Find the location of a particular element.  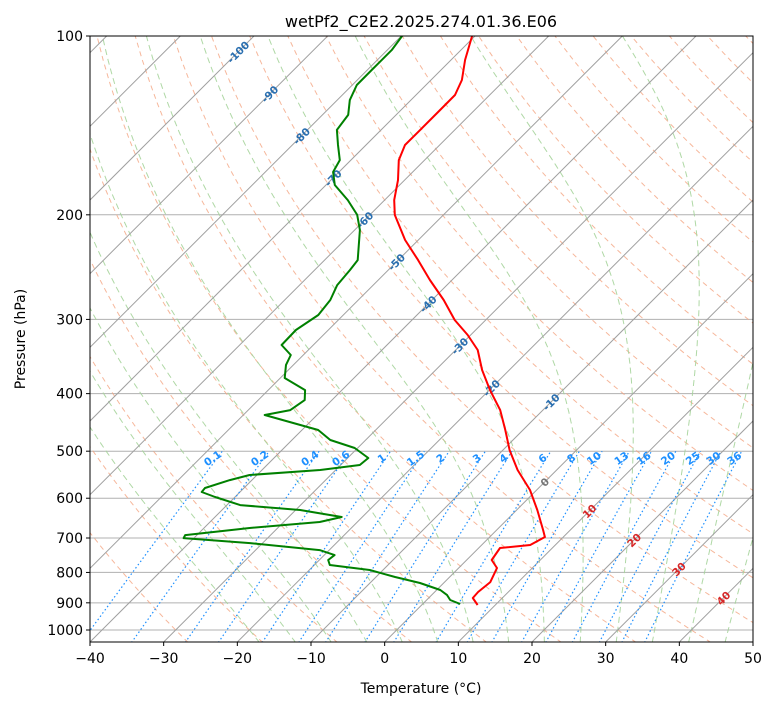

x-axis-label: Temperature (°C) is located at coordinates (421, 689).